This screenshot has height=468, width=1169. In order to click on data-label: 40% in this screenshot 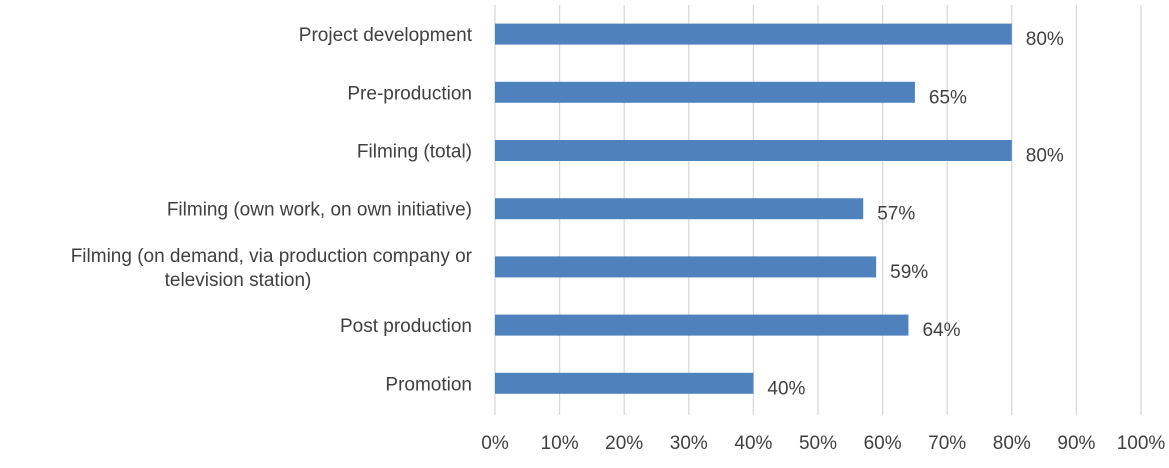, I will do `click(786, 388)`.